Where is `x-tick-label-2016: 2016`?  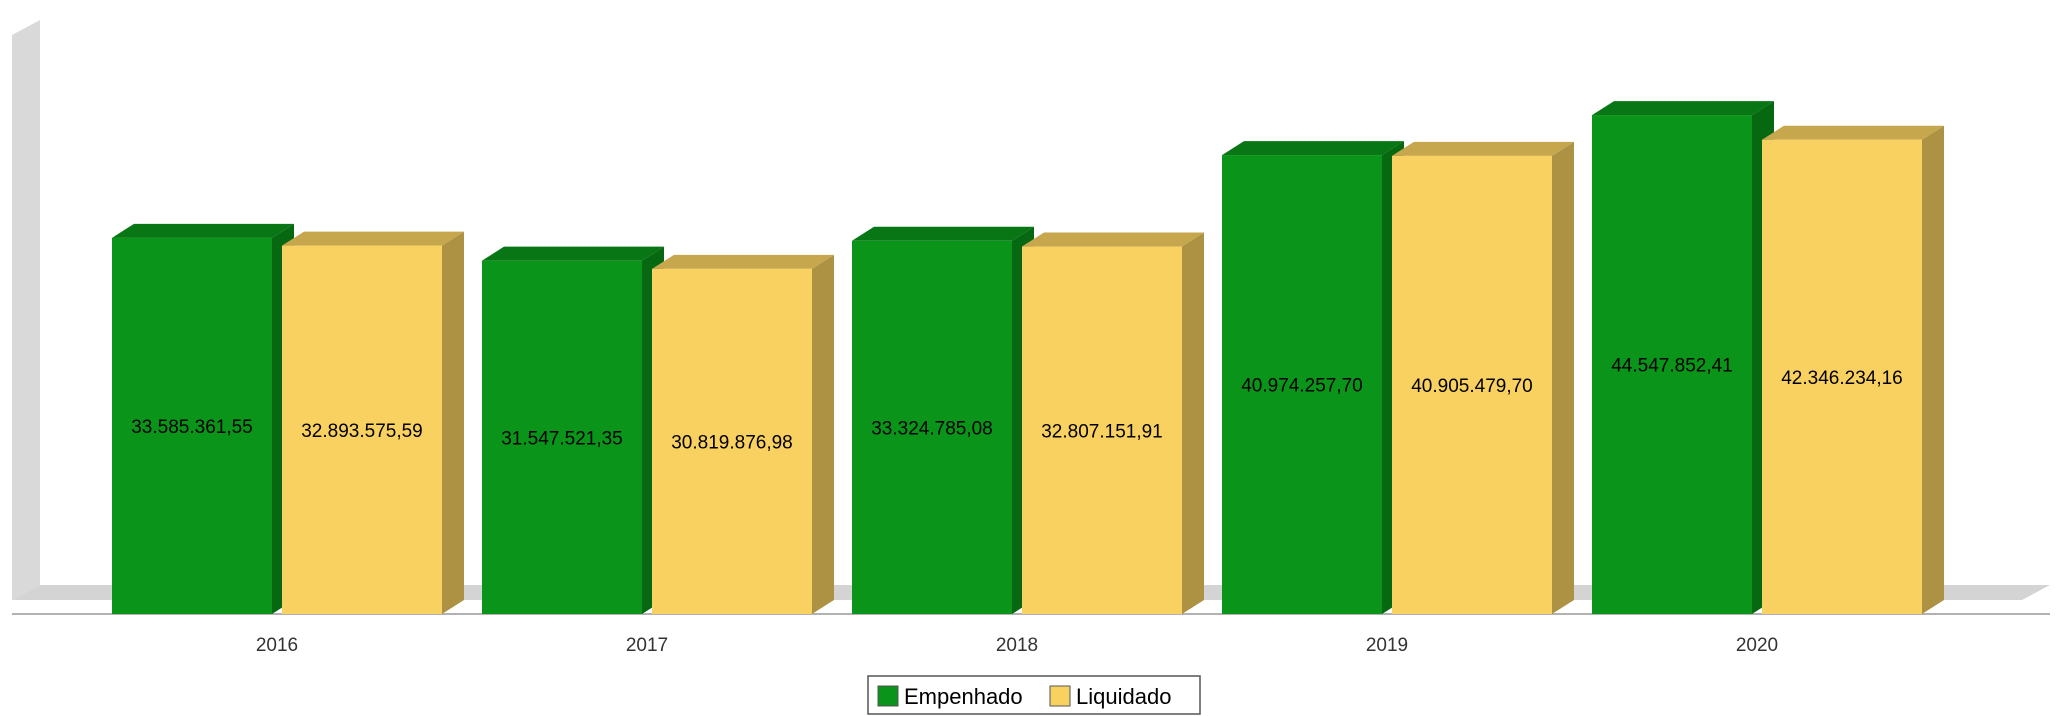
x-tick-label-2016: 2016 is located at coordinates (277, 645).